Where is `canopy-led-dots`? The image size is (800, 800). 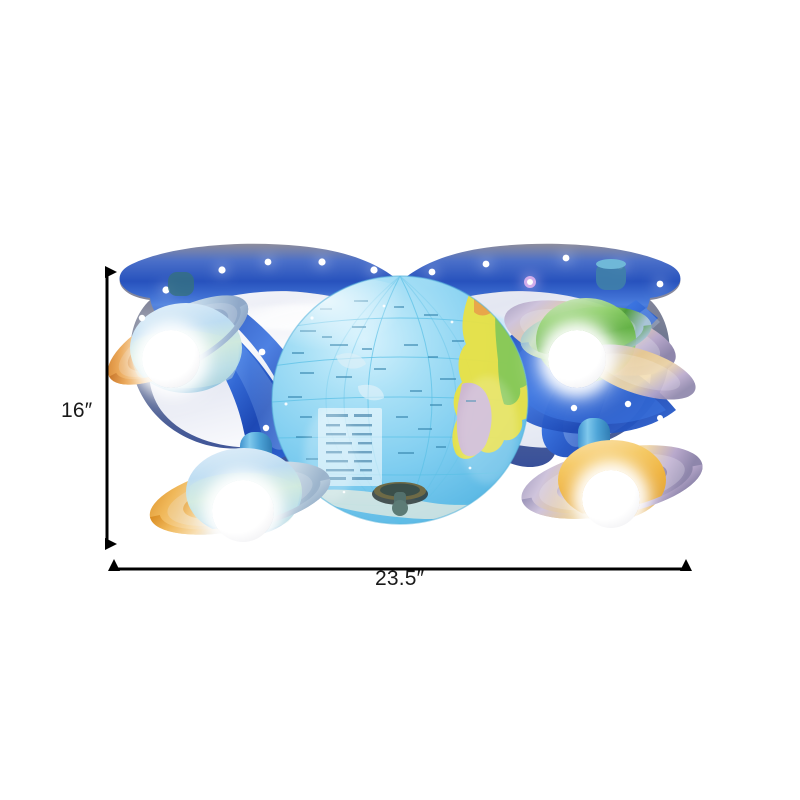 canopy-led-dots is located at coordinates (409, 288).